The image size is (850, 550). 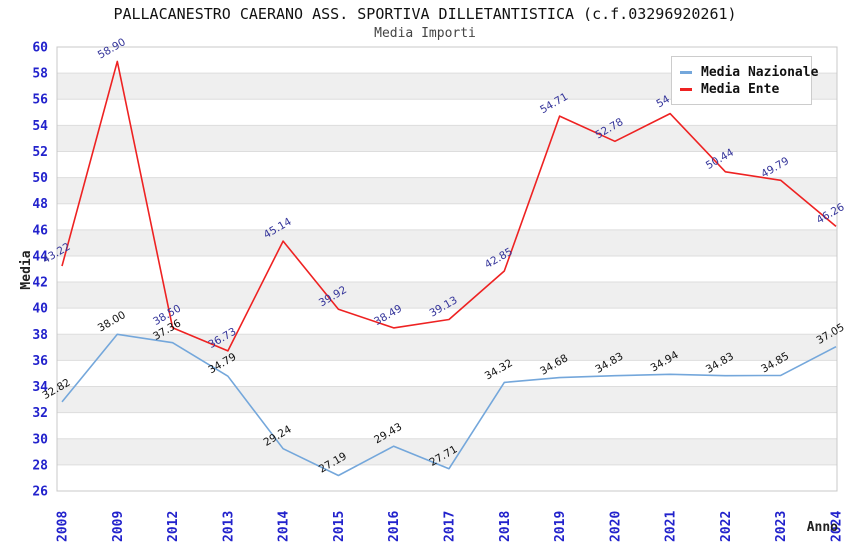 I want to click on y-tick-label: 52, so click(x=40, y=152).